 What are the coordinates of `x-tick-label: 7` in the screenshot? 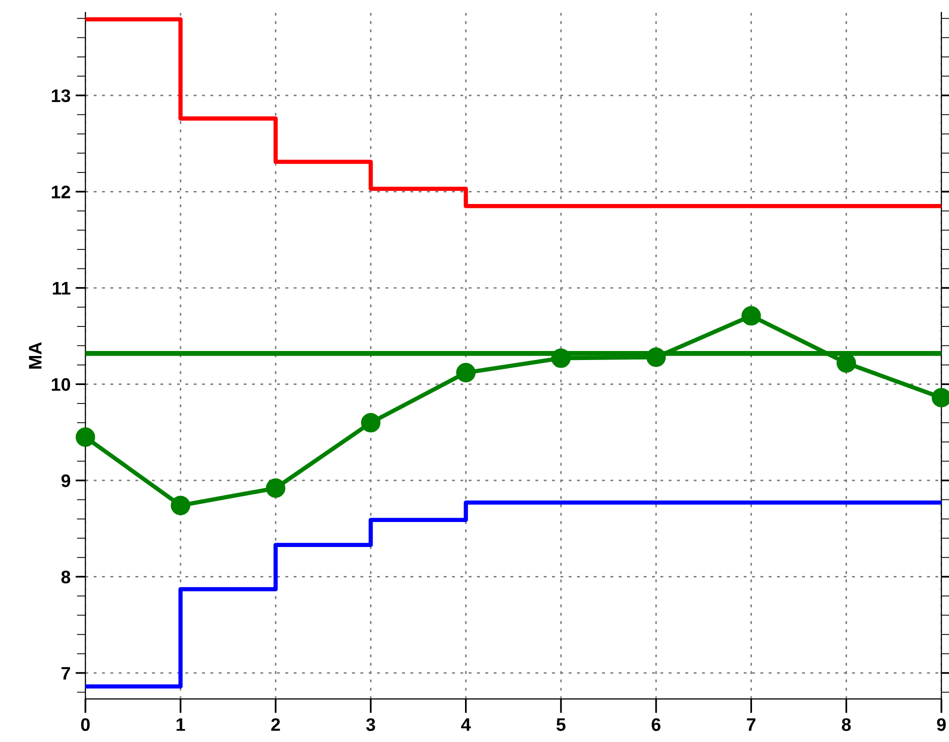 It's located at (751, 724).